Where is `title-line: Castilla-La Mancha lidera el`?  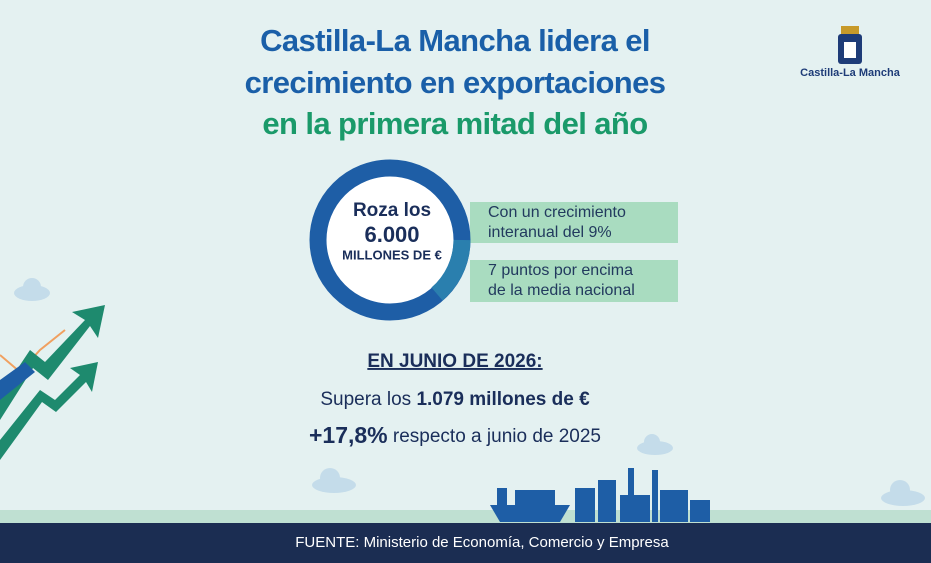 title-line: Castilla-La Mancha lidera el is located at coordinates (455, 40).